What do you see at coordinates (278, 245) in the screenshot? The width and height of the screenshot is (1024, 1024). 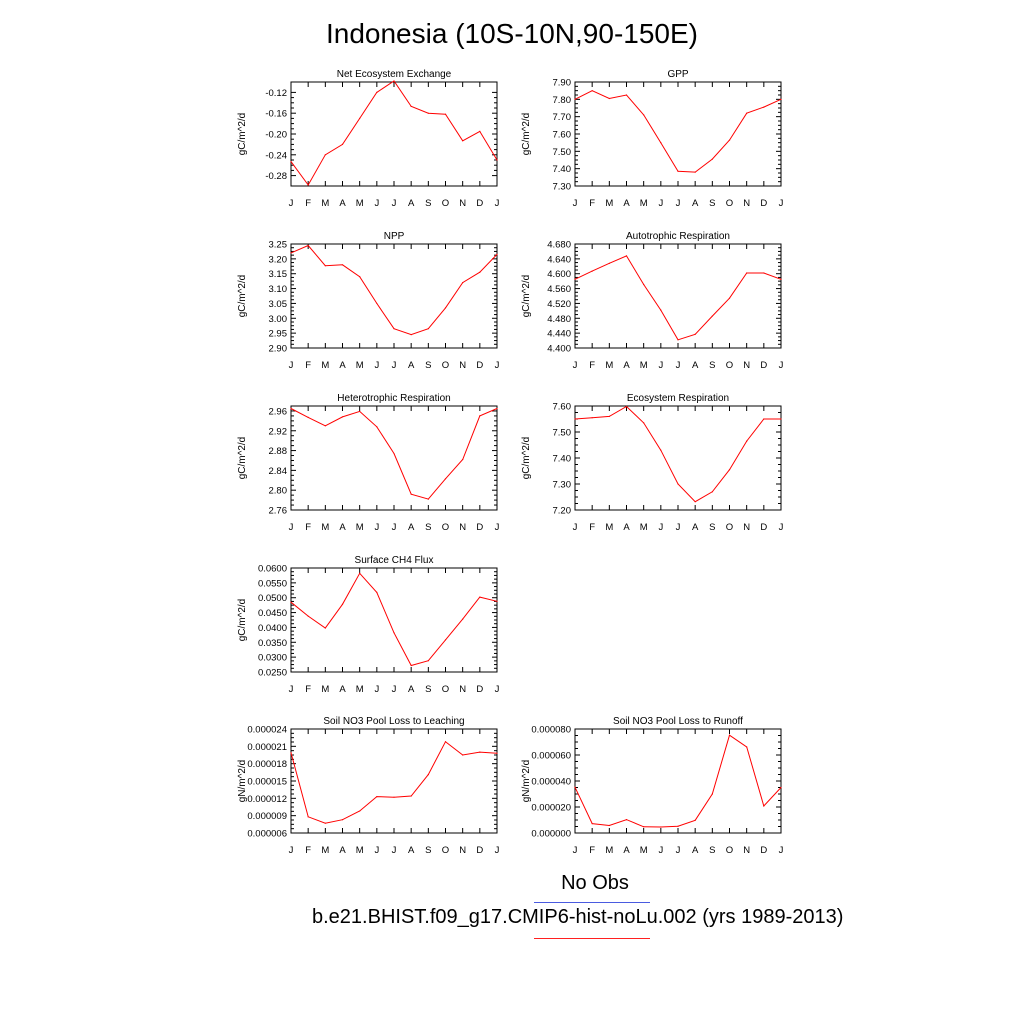 I see `y-tick-label: 3.25` at bounding box center [278, 245].